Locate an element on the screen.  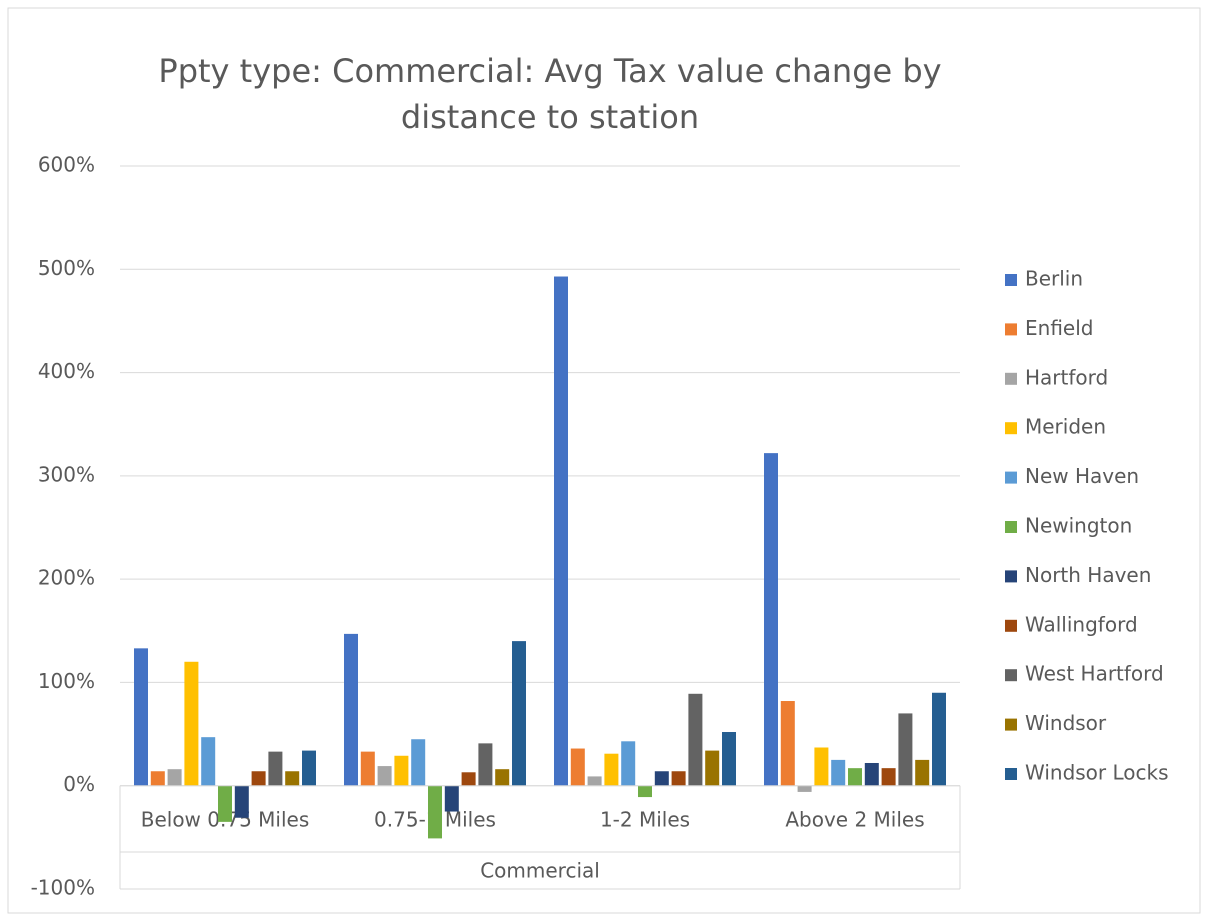
legend-label: Enfield is located at coordinates (1059, 328).